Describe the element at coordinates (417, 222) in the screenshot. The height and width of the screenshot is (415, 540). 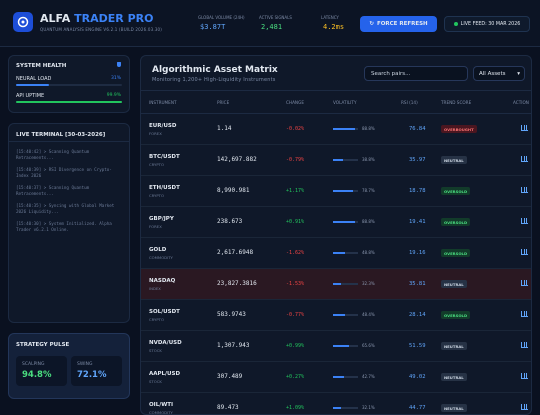
I see `rsi: 19.41` at that location.